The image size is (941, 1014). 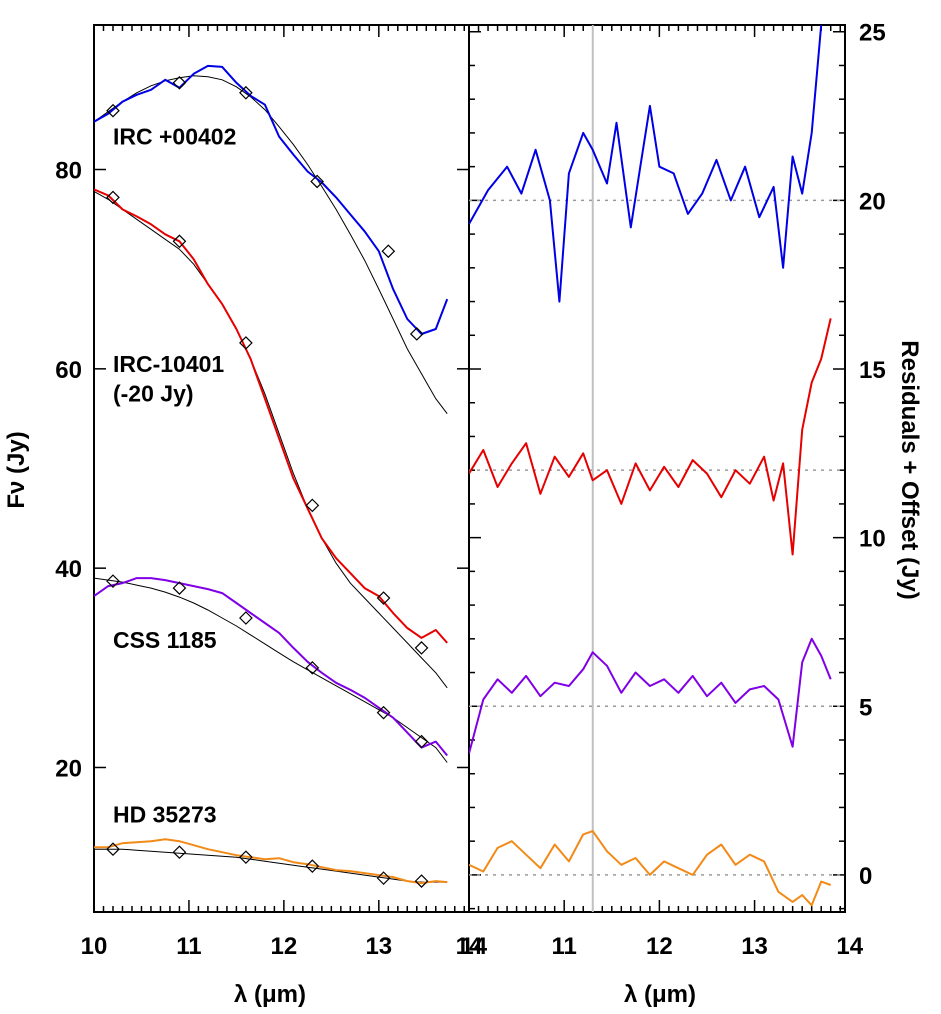 I want to click on right-x-tick-label: 12, so click(x=659, y=946).